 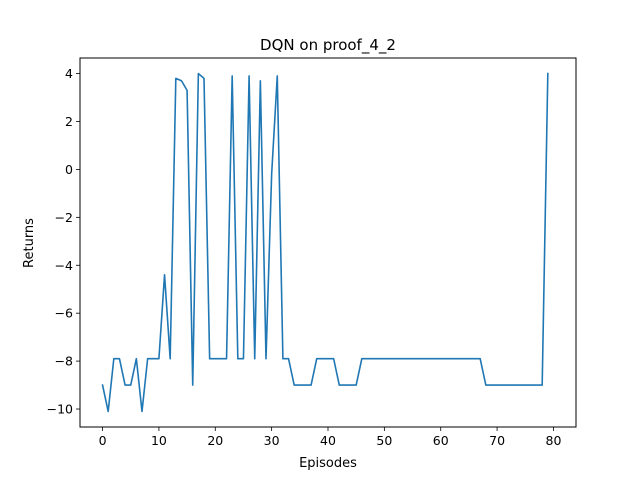 What do you see at coordinates (63, 241) in the screenshot?
I see `y-axis: 4 2 0 −2 −4 −6 −8 −10` at bounding box center [63, 241].